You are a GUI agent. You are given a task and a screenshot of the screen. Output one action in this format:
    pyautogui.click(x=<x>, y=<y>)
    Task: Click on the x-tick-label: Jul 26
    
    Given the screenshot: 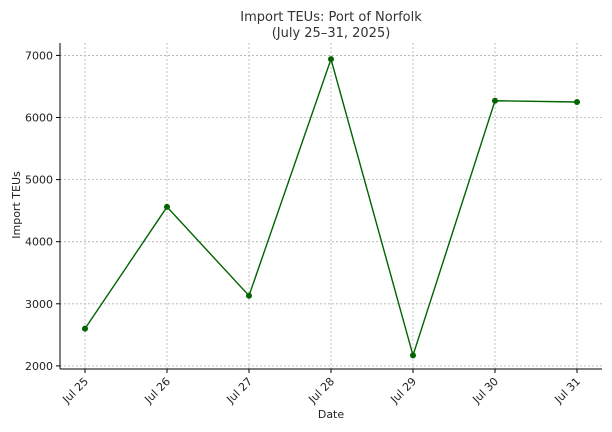 What is the action you would take?
    pyautogui.click(x=157, y=391)
    